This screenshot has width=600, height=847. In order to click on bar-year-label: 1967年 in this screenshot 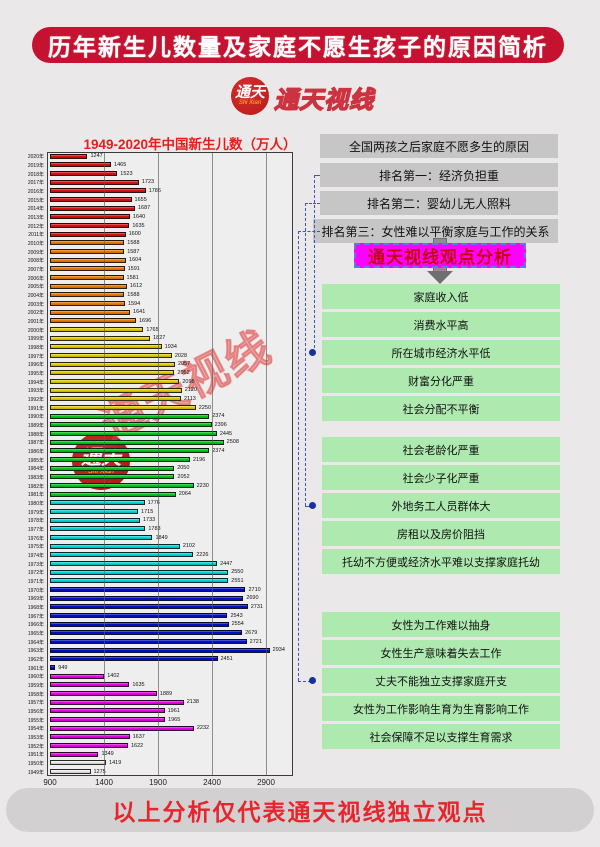, I will do `click(35, 616)`.